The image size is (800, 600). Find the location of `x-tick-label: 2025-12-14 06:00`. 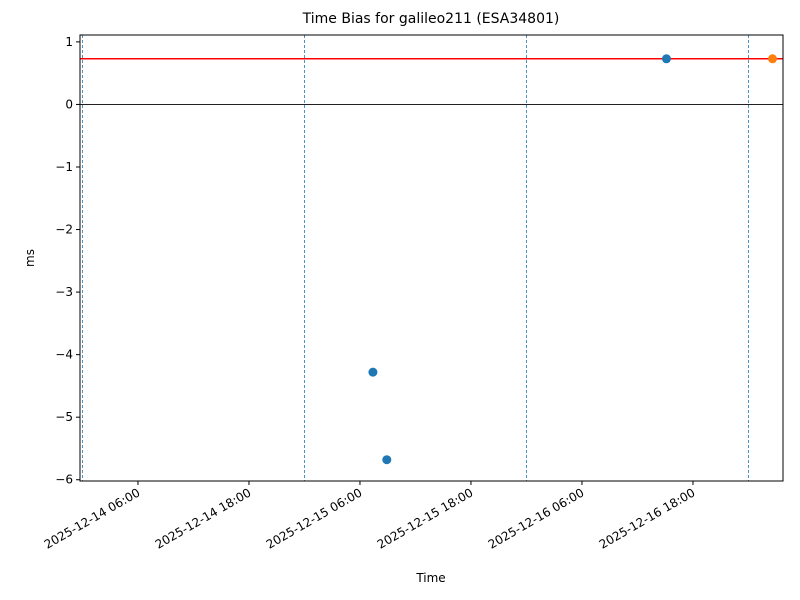

x-tick-label: 2025-12-14 06:00 is located at coordinates (92, 518).